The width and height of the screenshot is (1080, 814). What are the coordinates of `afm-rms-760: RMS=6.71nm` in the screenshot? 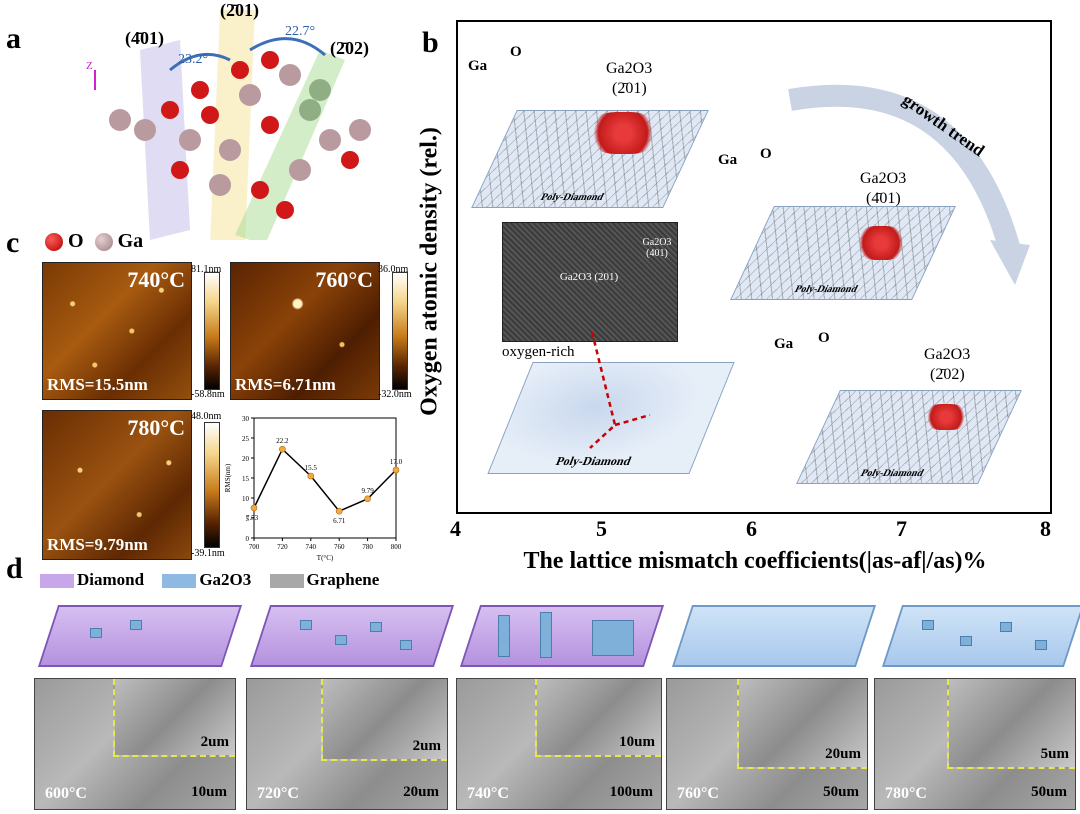 It's located at (285, 384).